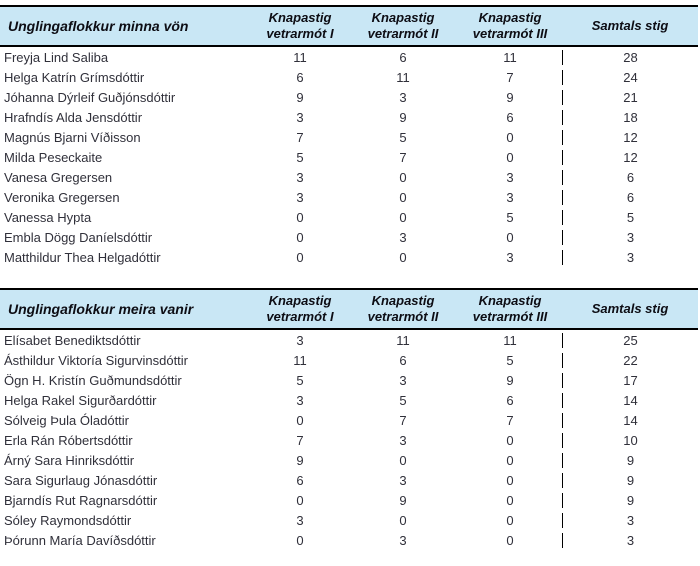  What do you see at coordinates (72, 137) in the screenshot?
I see `rider-name: Magnús Bjarni Víðisson` at bounding box center [72, 137].